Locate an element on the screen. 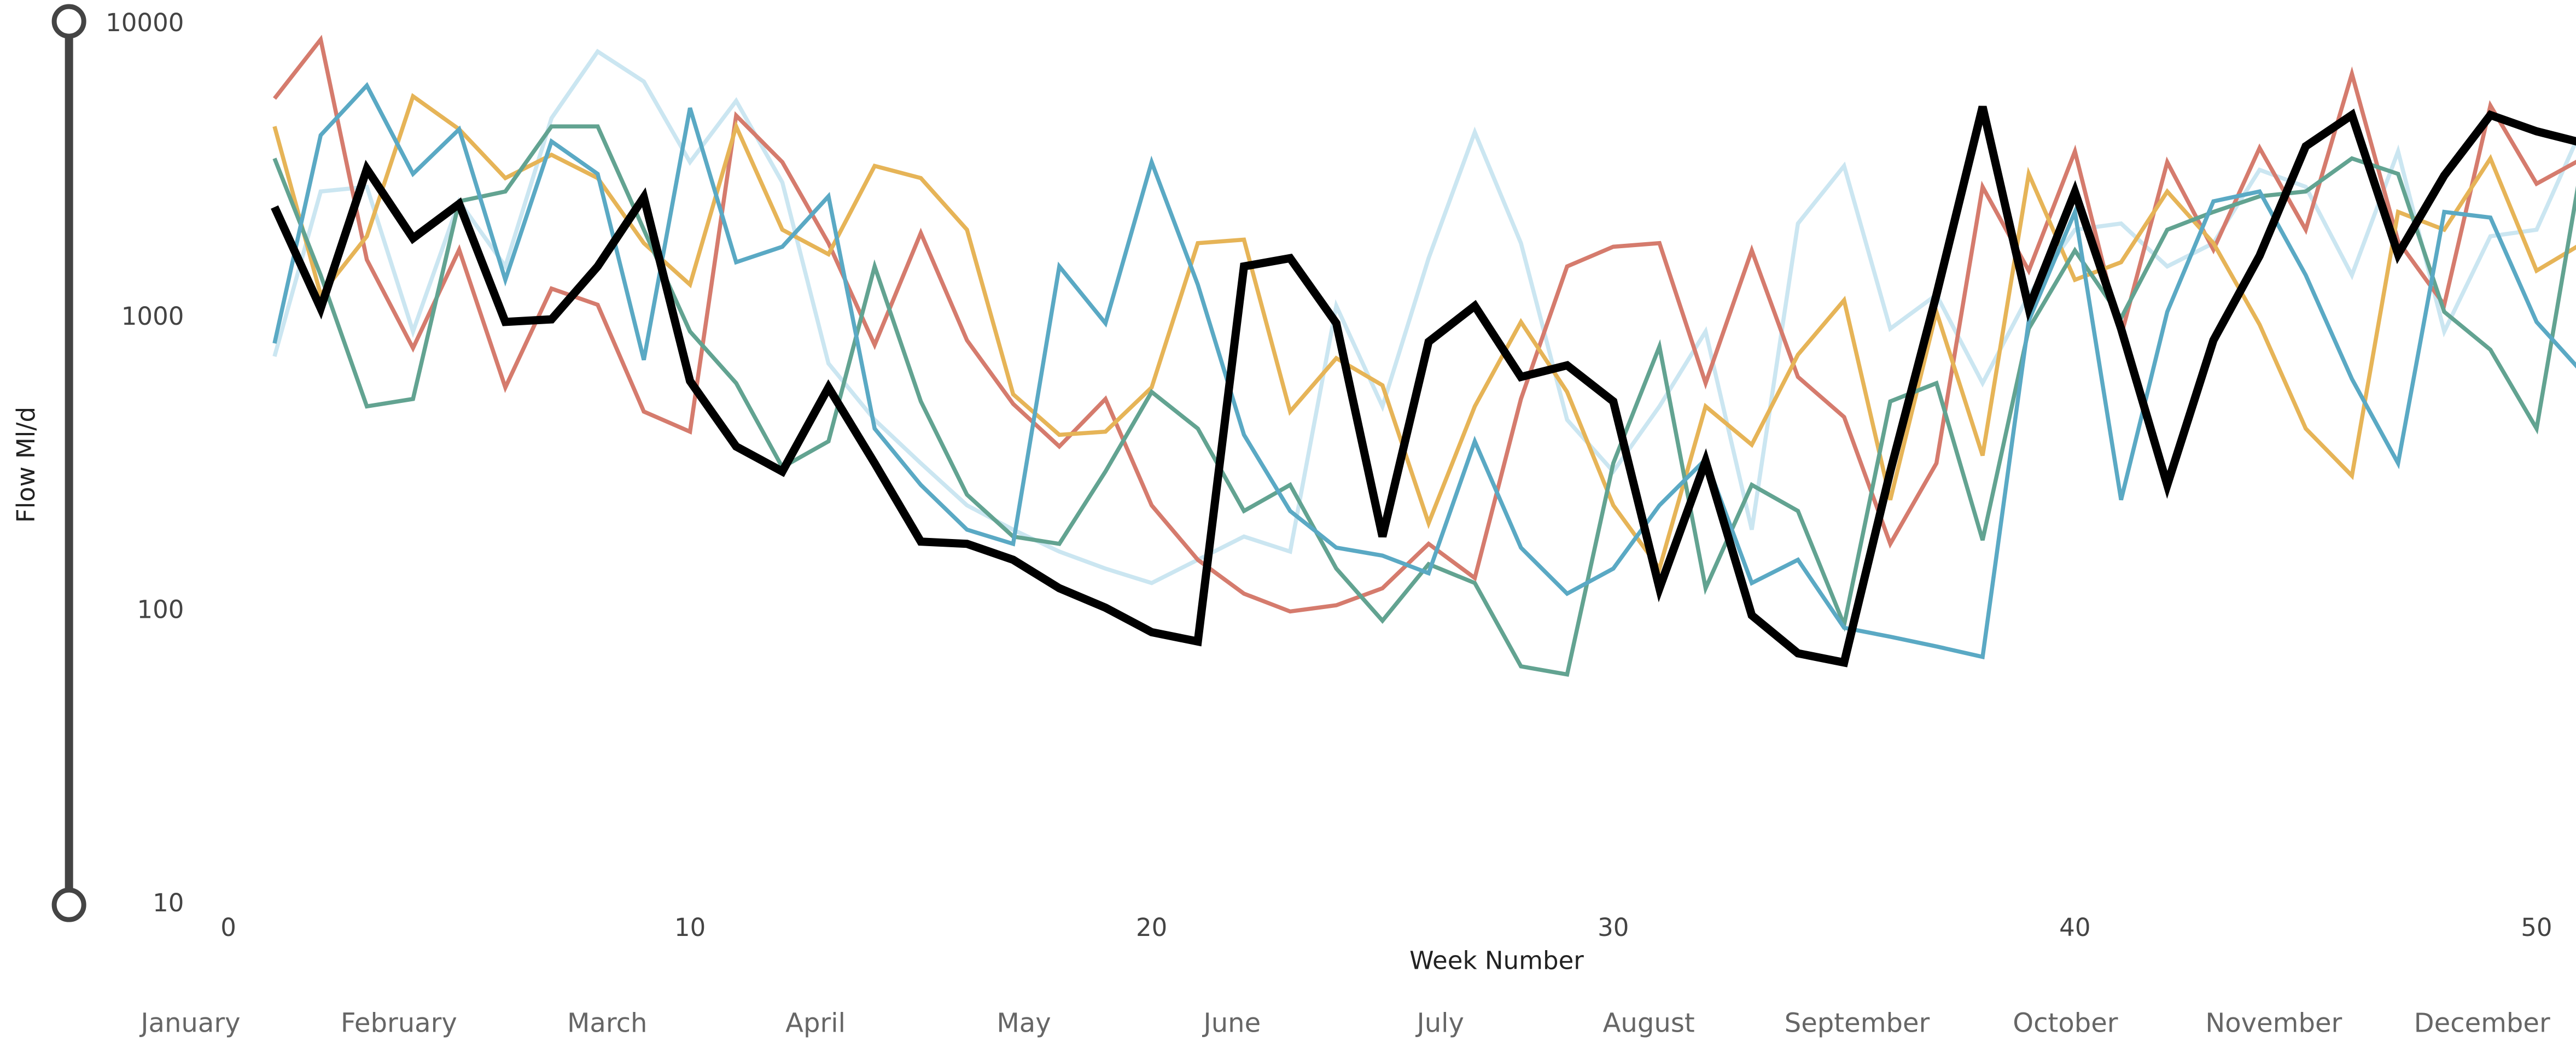 This screenshot has width=2576, height=1042. month-label: June is located at coordinates (1231, 1023).